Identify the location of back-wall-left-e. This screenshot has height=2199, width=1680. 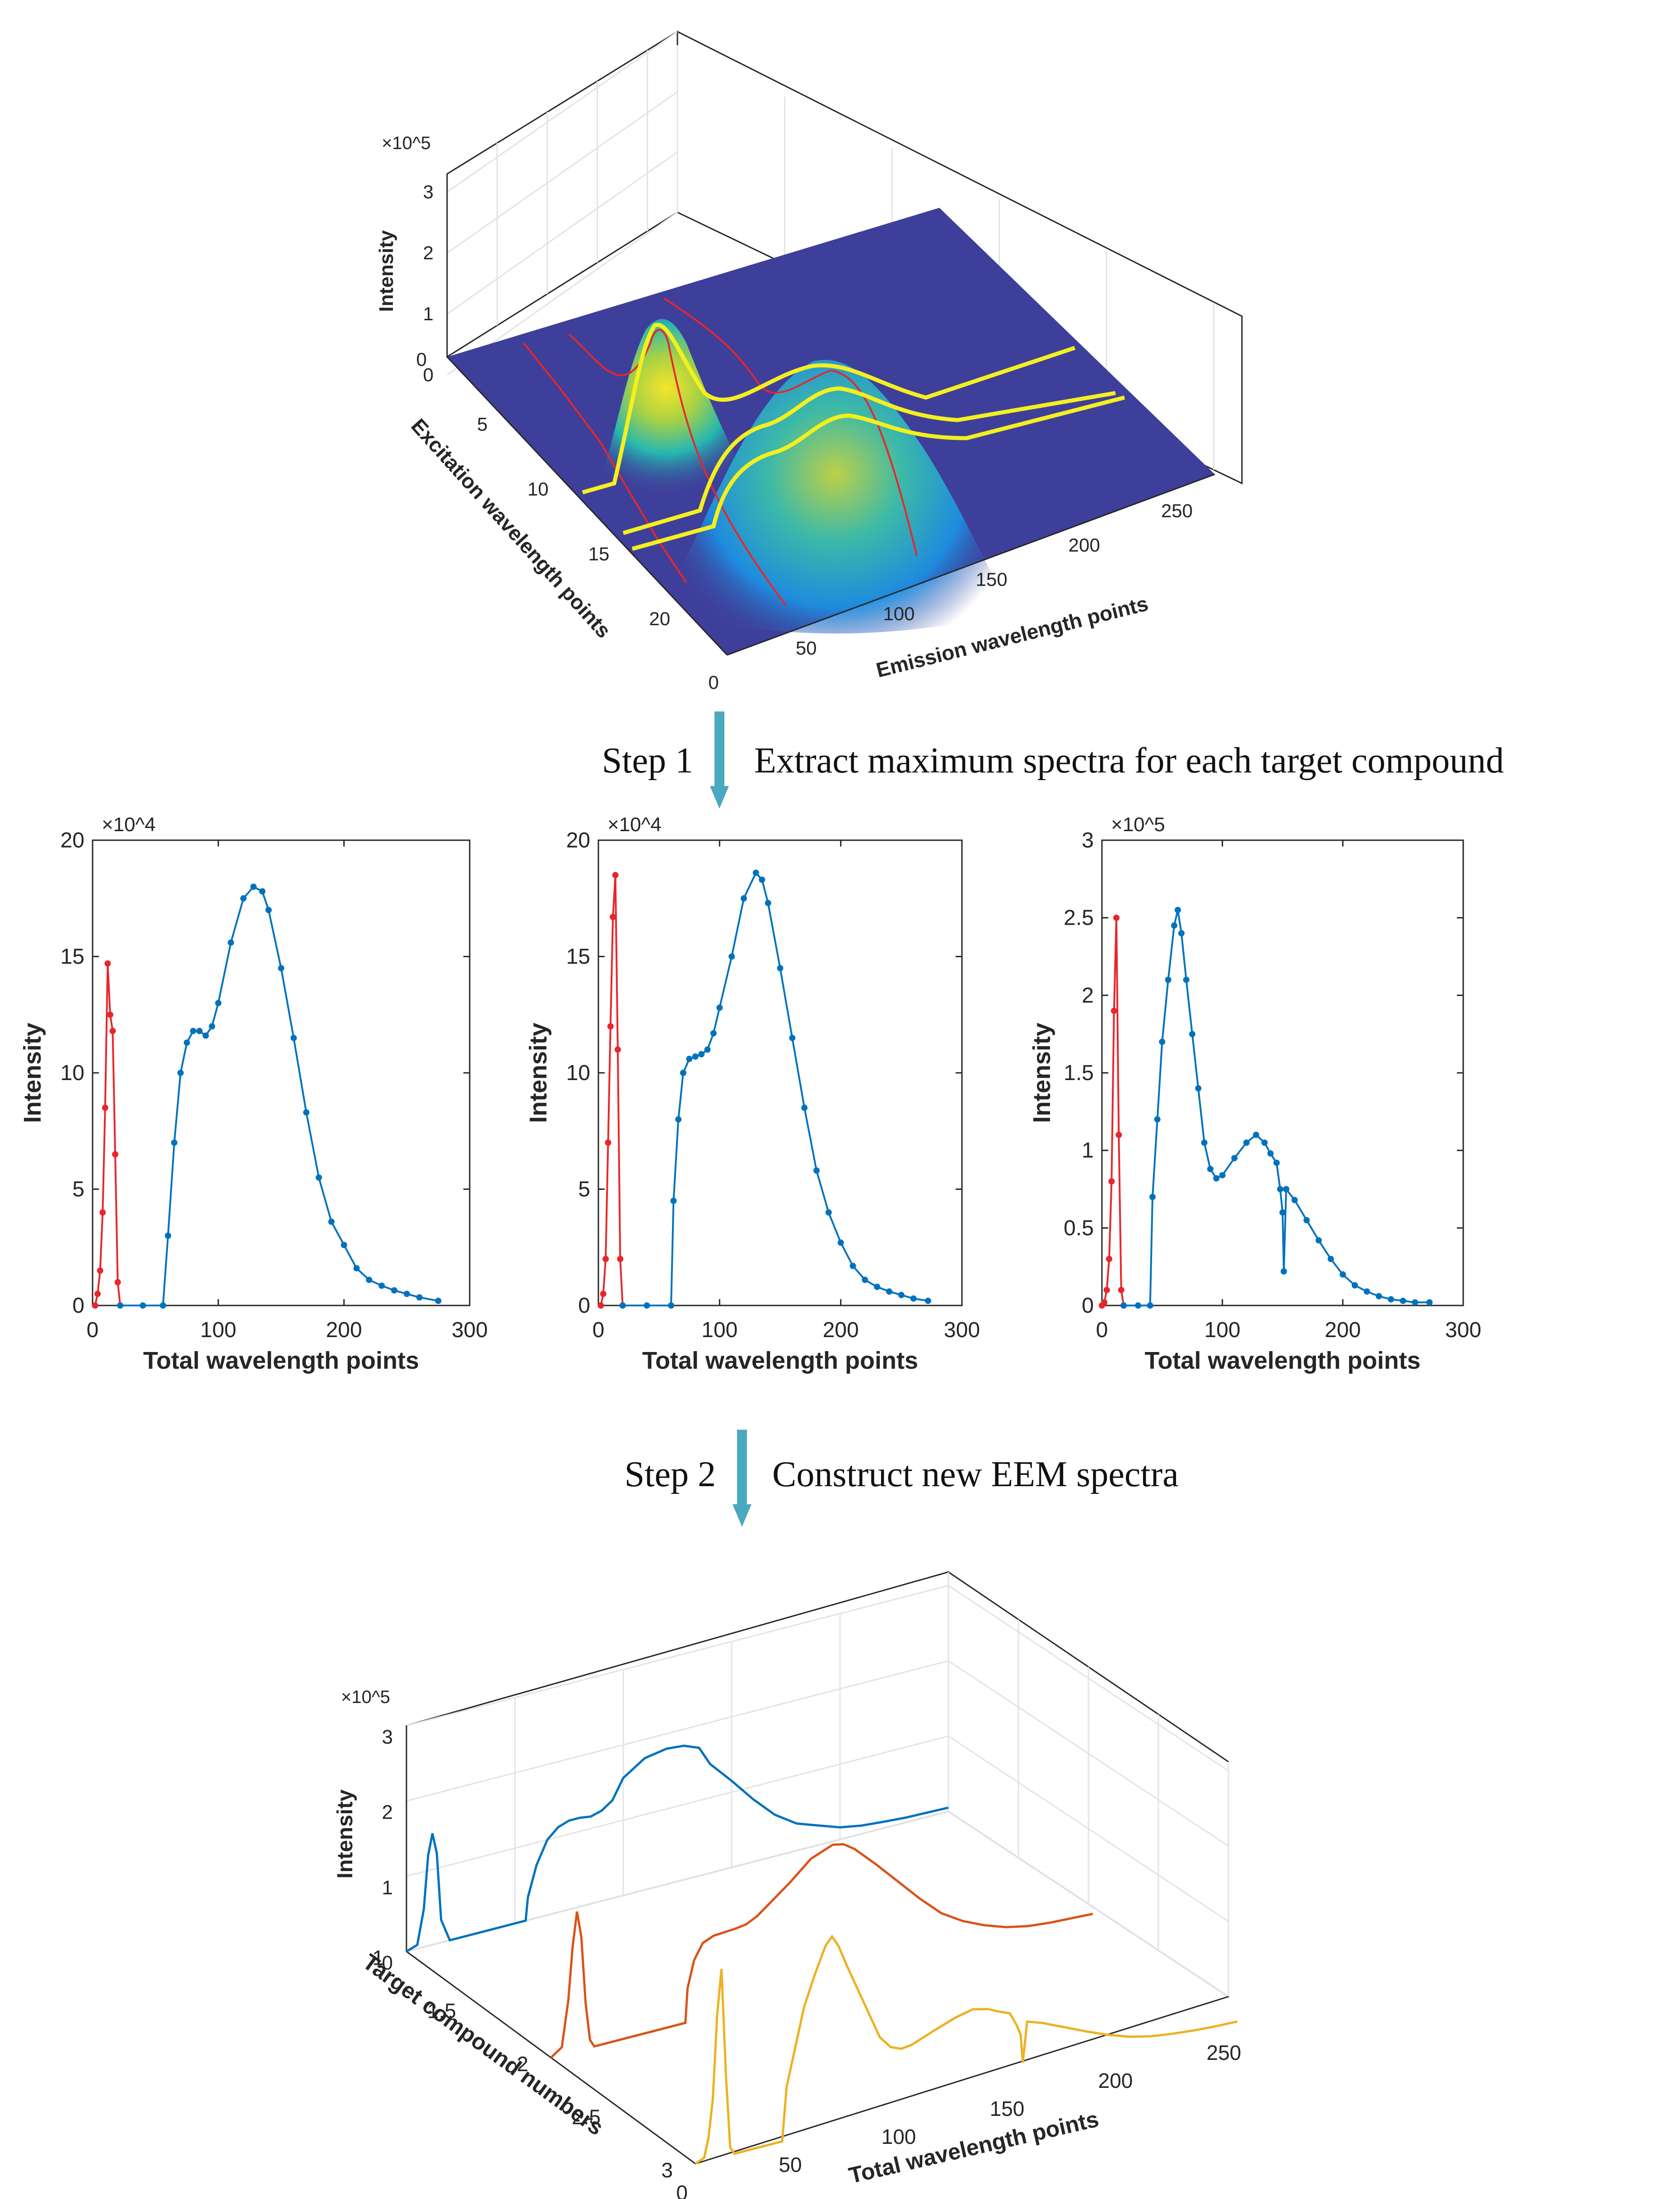
(677, 1761).